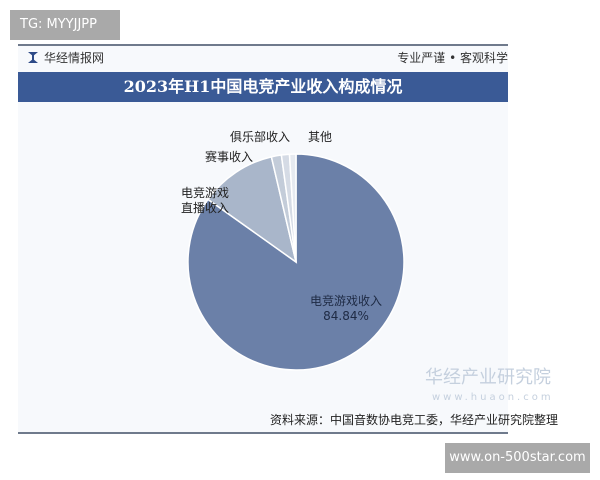 The image size is (600, 480). Describe the element at coordinates (74, 58) in the screenshot. I see `brand-name: 华经情报网` at that location.